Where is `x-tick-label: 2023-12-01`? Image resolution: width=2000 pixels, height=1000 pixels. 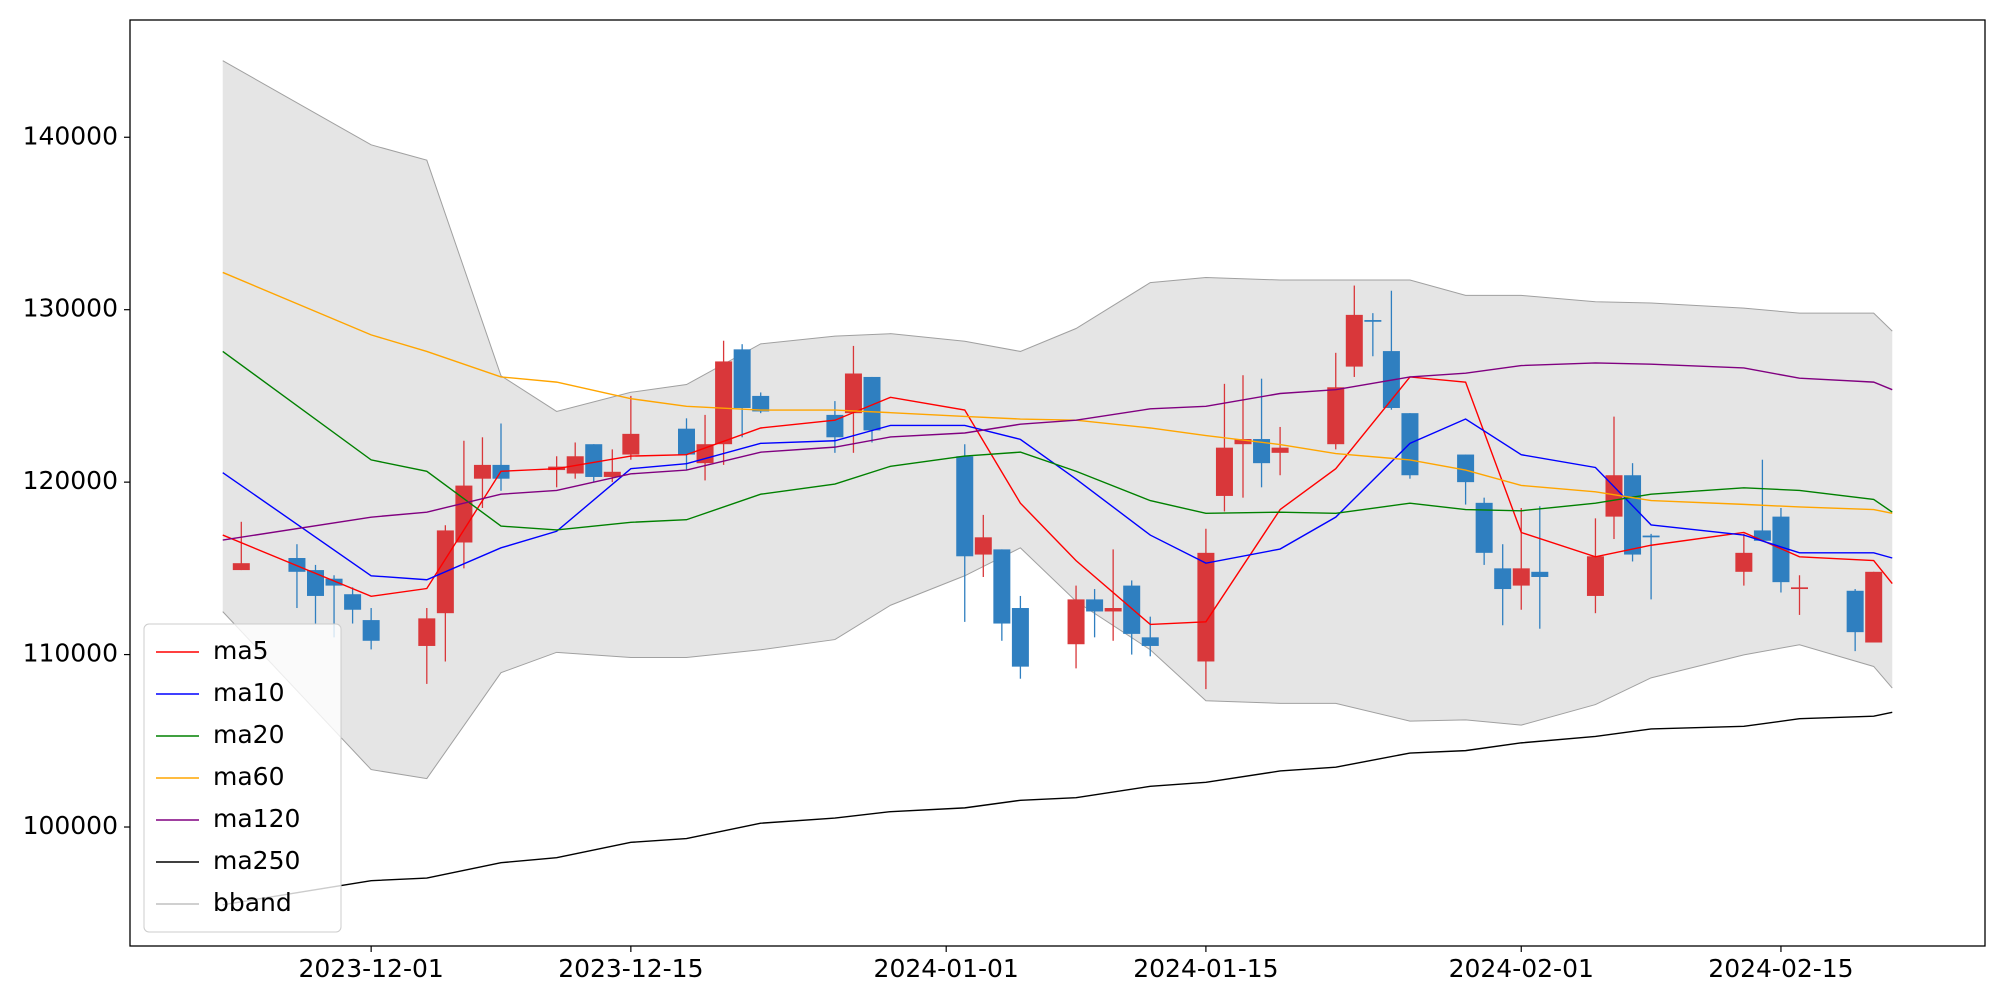 x-tick-label: 2023-12-01 is located at coordinates (371, 968).